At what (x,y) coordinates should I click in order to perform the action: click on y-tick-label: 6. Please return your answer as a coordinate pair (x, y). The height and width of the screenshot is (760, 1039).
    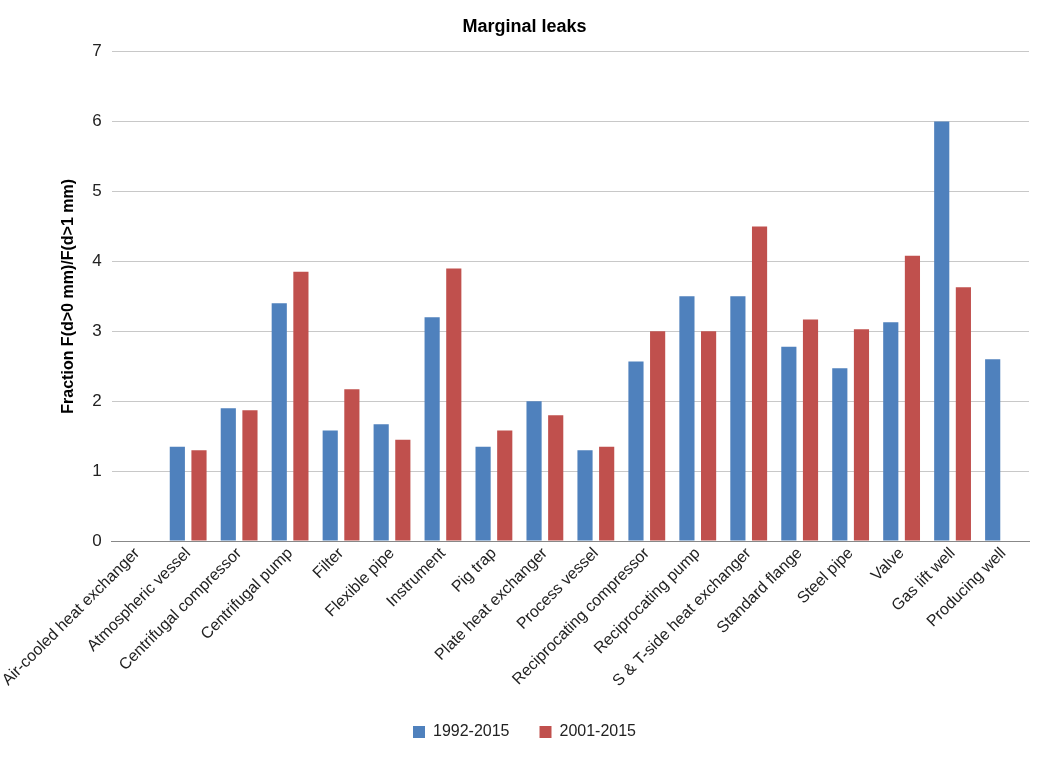
    Looking at the image, I should click on (97, 121).